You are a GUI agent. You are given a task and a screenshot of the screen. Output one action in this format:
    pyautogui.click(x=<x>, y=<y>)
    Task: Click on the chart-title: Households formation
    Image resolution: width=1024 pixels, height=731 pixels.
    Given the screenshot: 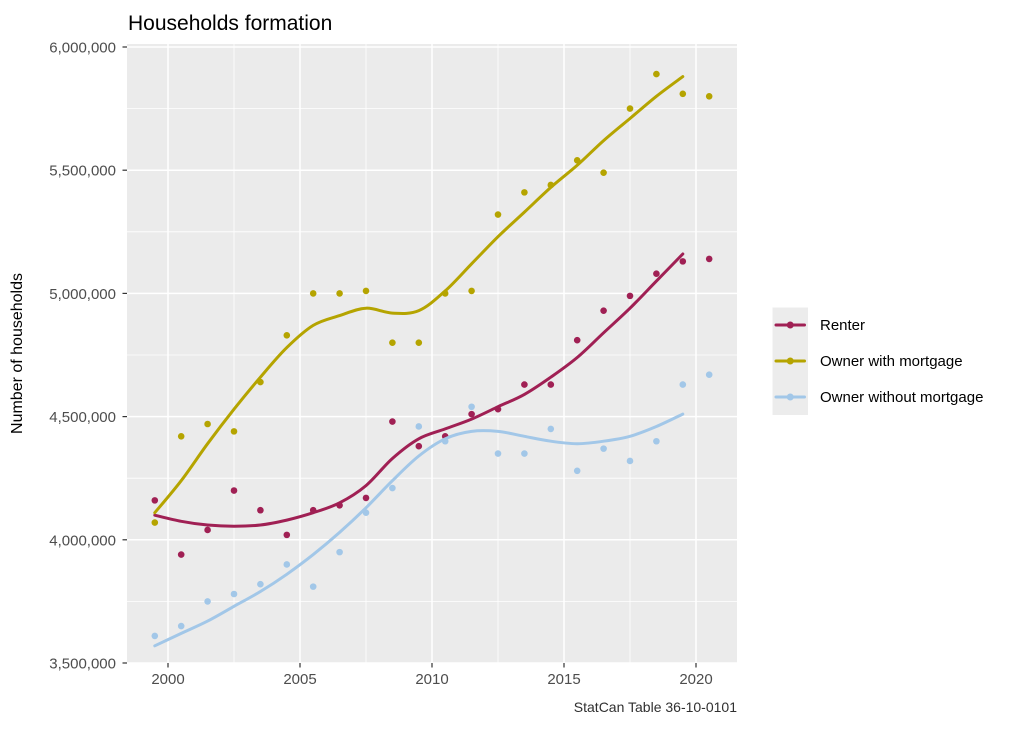 What is the action you would take?
    pyautogui.click(x=230, y=23)
    